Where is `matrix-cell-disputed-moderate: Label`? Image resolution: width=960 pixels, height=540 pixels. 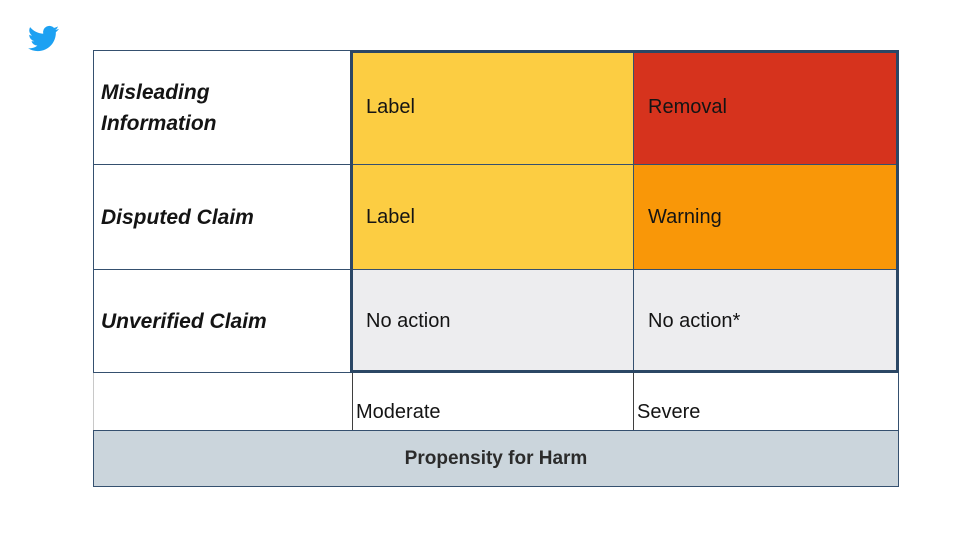
matrix-cell-disputed-moderate: Label is located at coordinates (492, 216).